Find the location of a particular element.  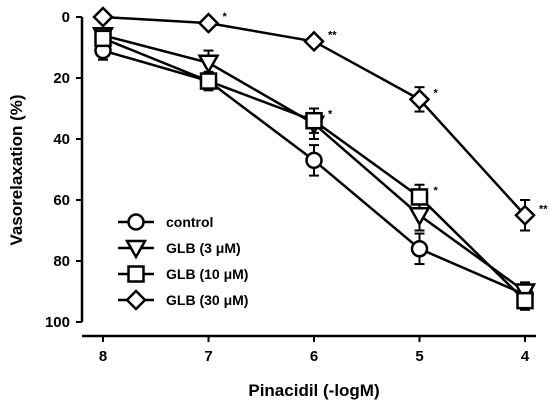

x-tick-label: 7 is located at coordinates (208, 356).